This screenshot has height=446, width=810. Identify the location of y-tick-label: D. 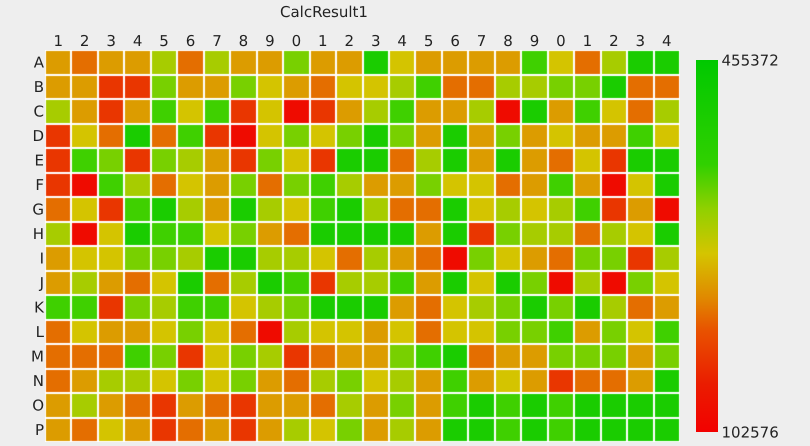
(38, 136).